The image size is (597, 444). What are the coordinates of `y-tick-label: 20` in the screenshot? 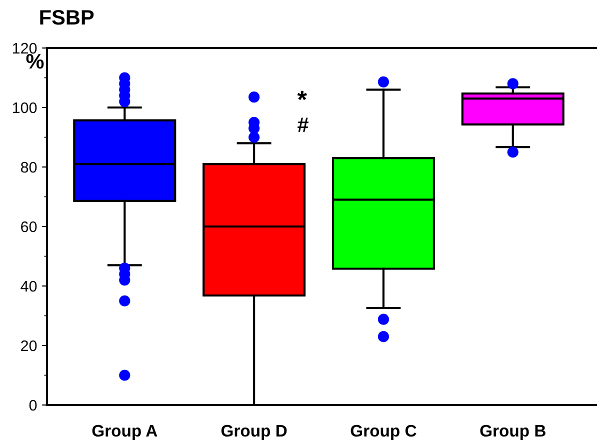 It's located at (29, 346).